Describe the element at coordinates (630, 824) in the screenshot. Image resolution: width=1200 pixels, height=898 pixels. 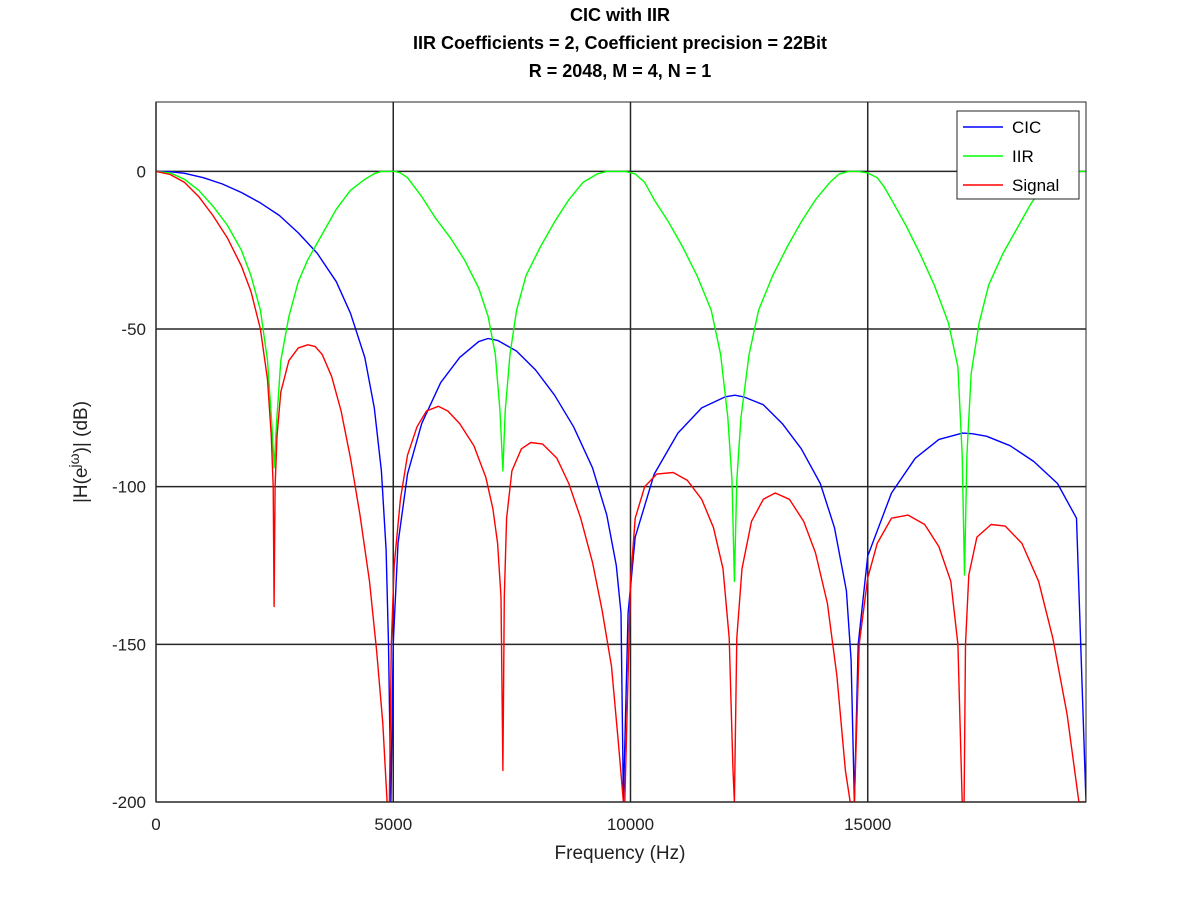
I see `x-tick-label: 10000` at that location.